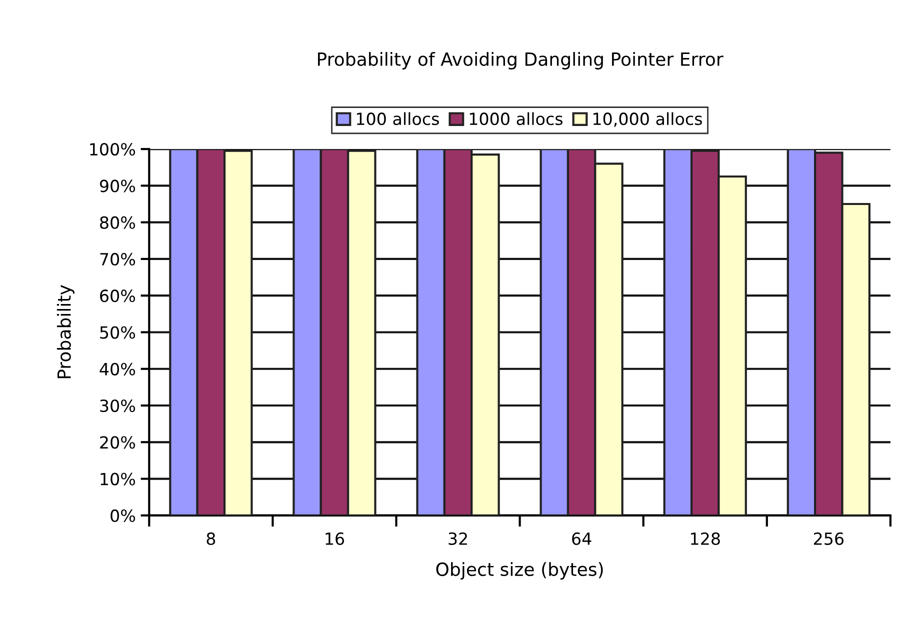 The width and height of the screenshot is (904, 621). Describe the element at coordinates (113, 149) in the screenshot. I see `y-tick-label: 100%` at that location.